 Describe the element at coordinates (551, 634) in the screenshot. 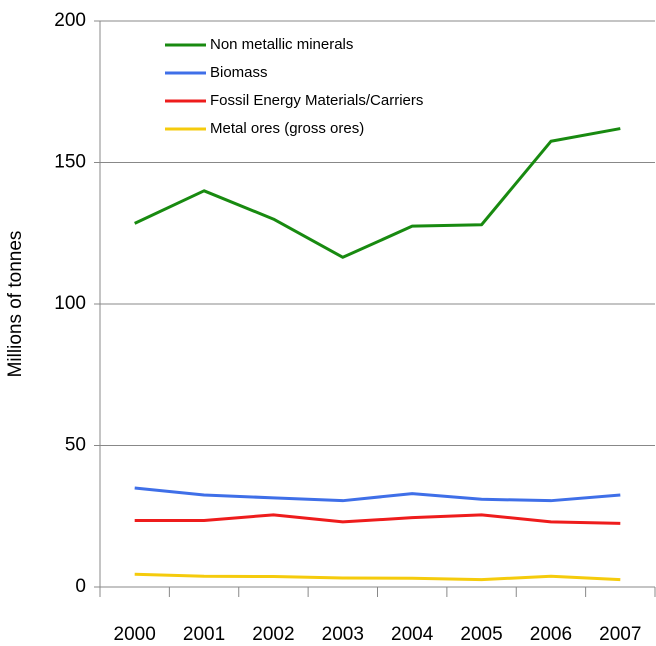

I see `x-tick-label: 2006` at that location.